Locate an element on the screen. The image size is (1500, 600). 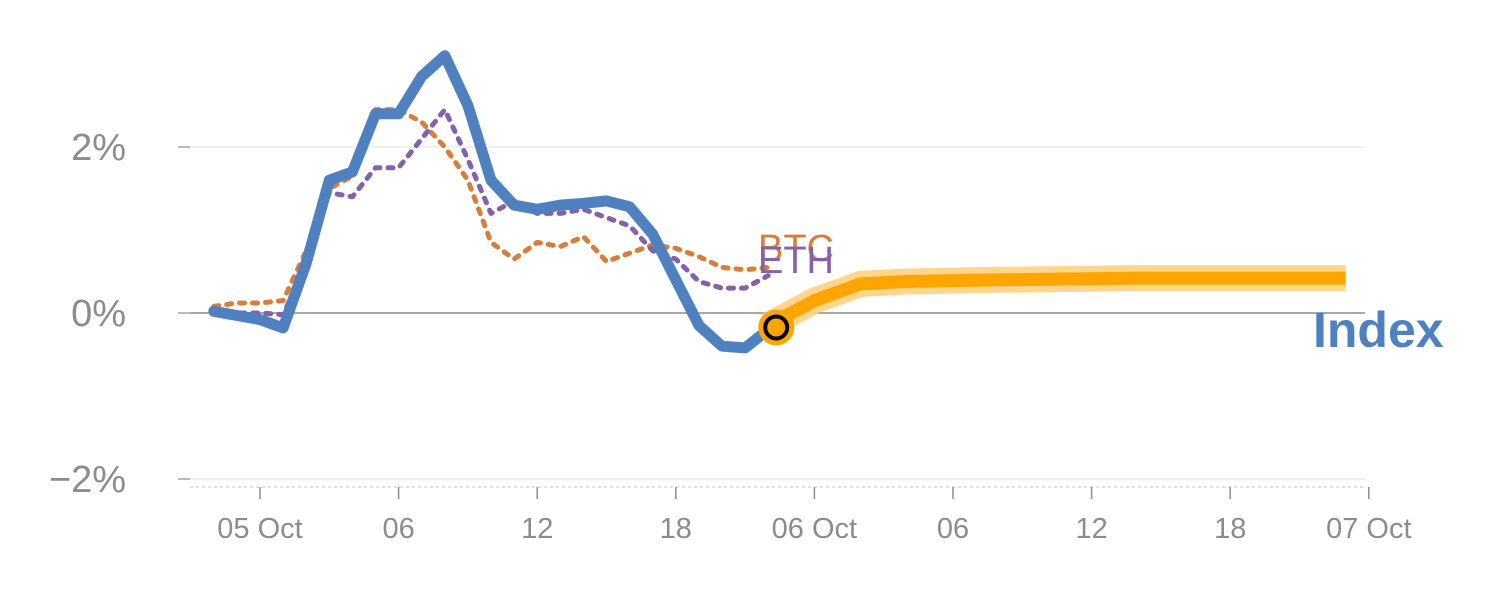
x-axis: 05 Oct 06 12 18 06 Oct 06 12 18 07 Oct is located at coordinates (801, 515).